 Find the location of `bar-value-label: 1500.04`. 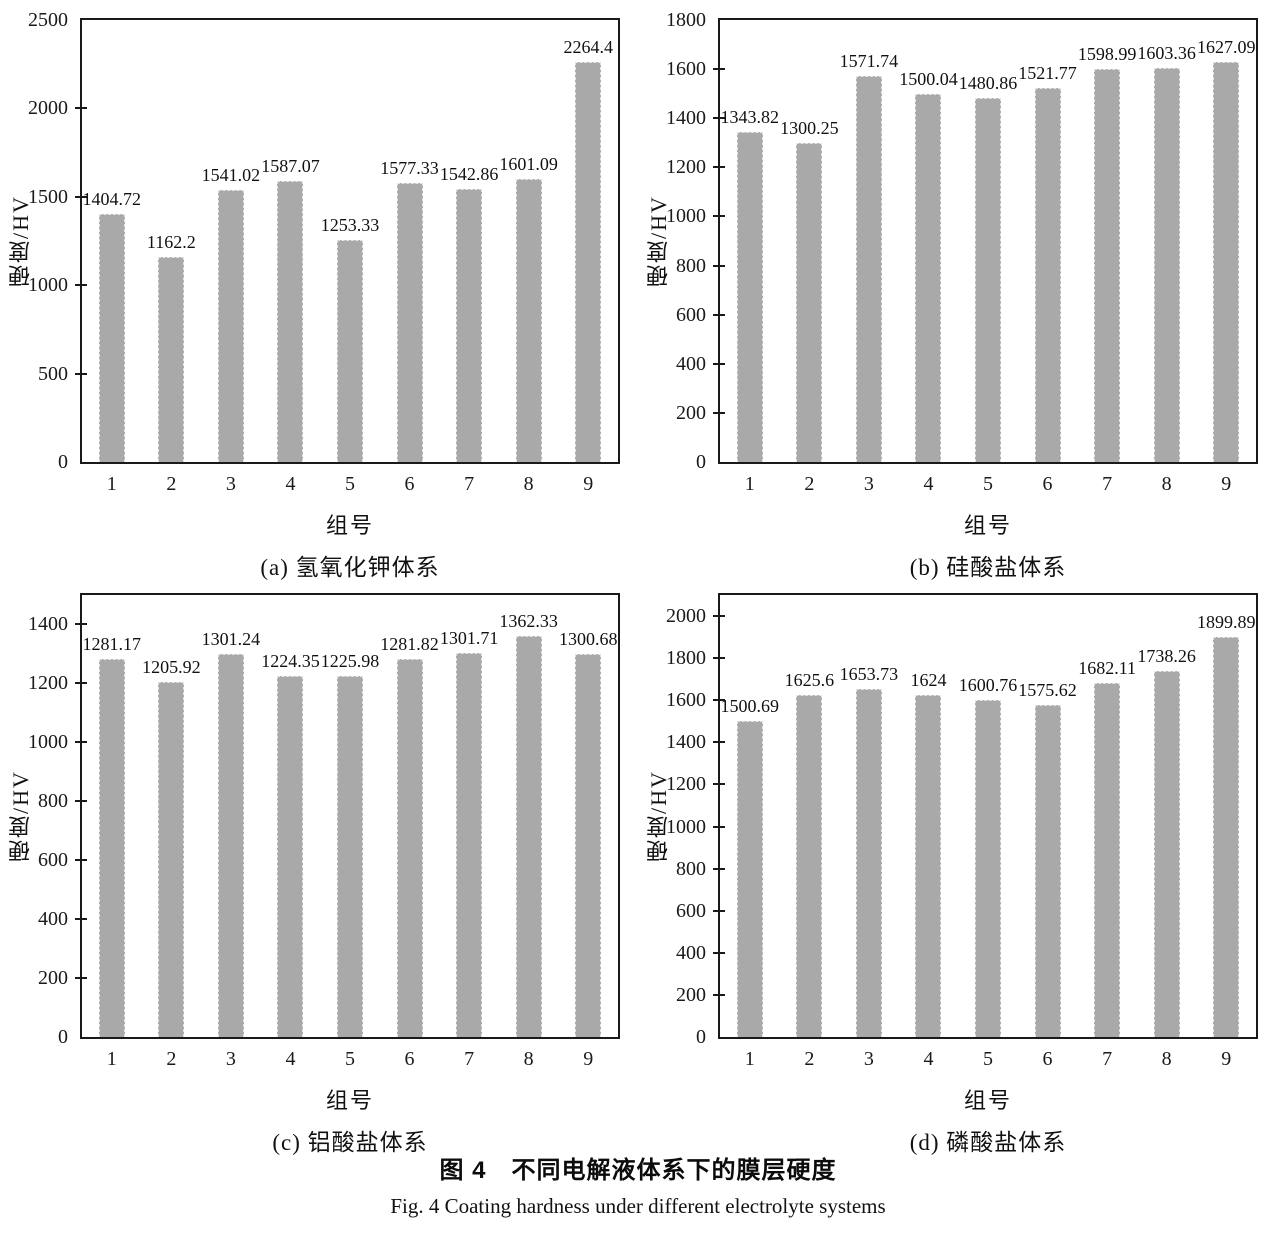

bar-value-label: 1500.04 is located at coordinates (928, 78).